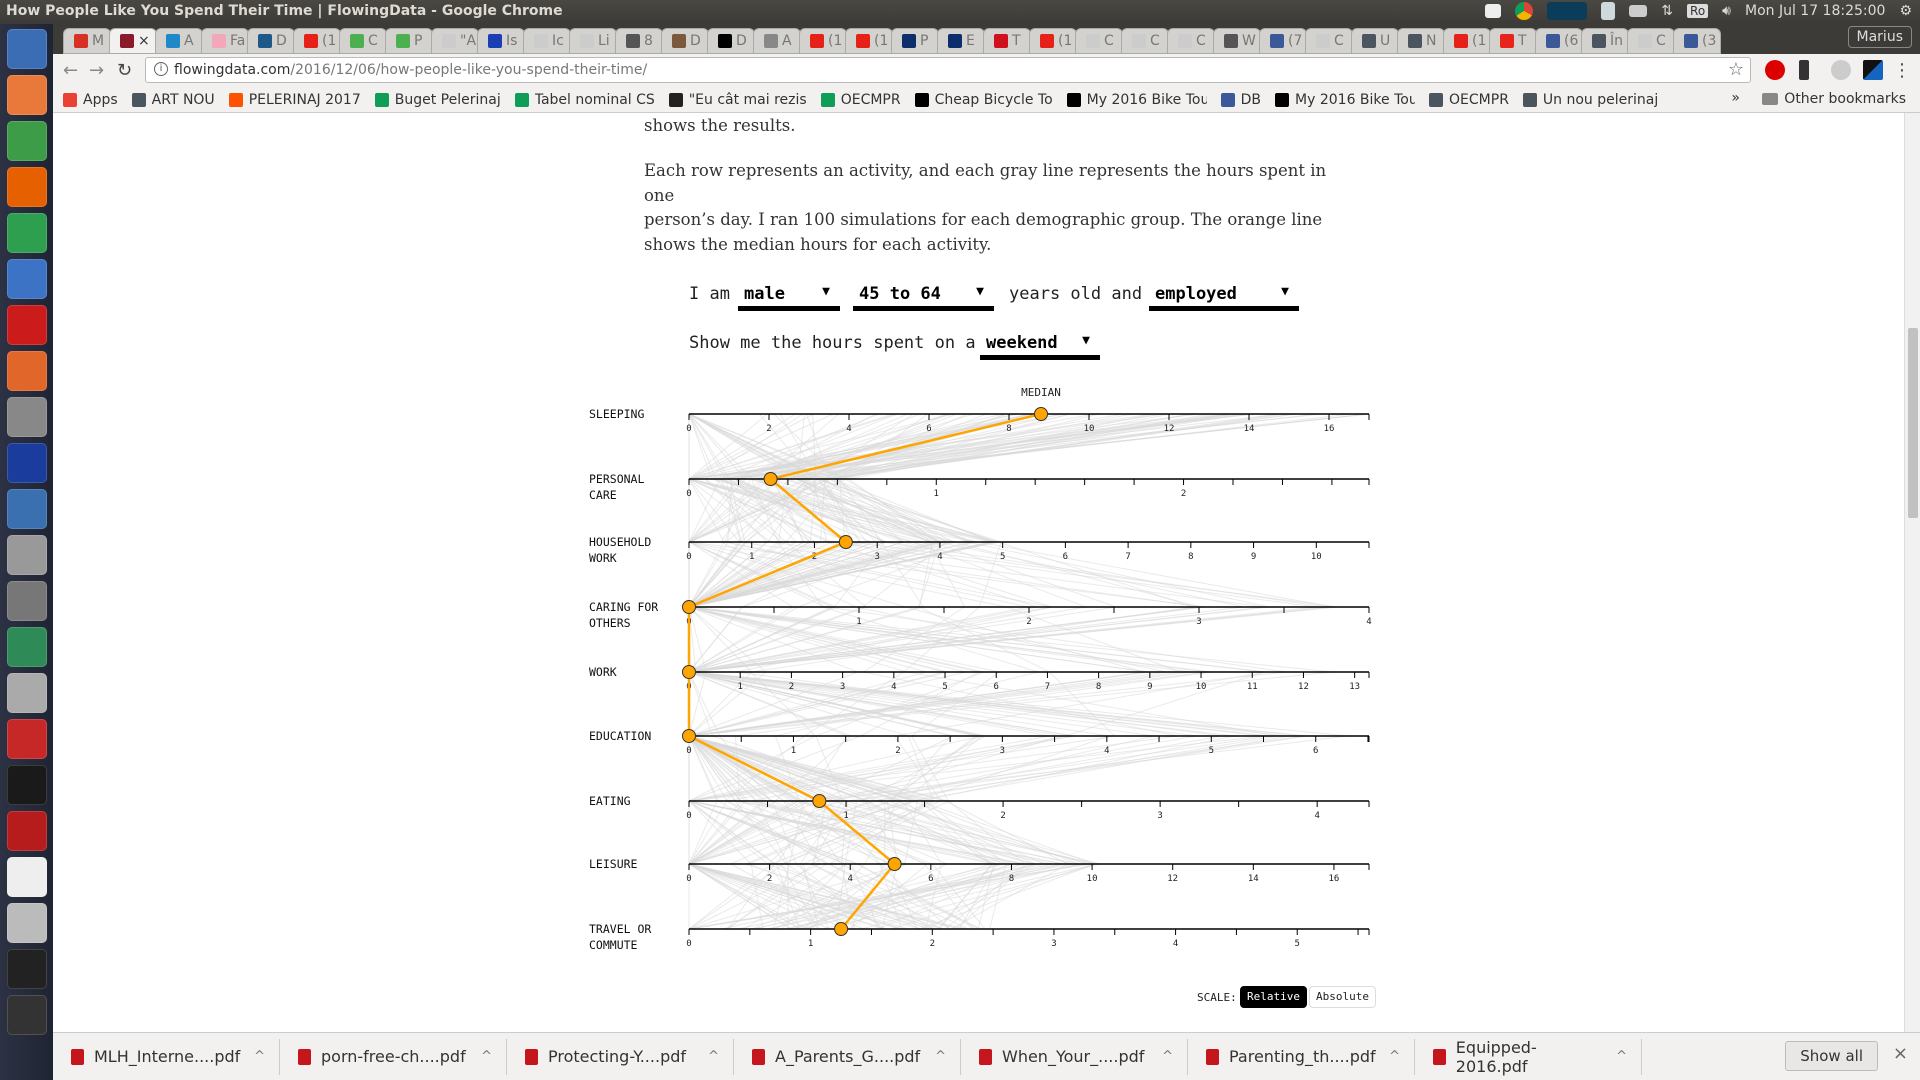 The image size is (1920, 1080). Describe the element at coordinates (161, 69) in the screenshot. I see `info-icon: i` at that location.